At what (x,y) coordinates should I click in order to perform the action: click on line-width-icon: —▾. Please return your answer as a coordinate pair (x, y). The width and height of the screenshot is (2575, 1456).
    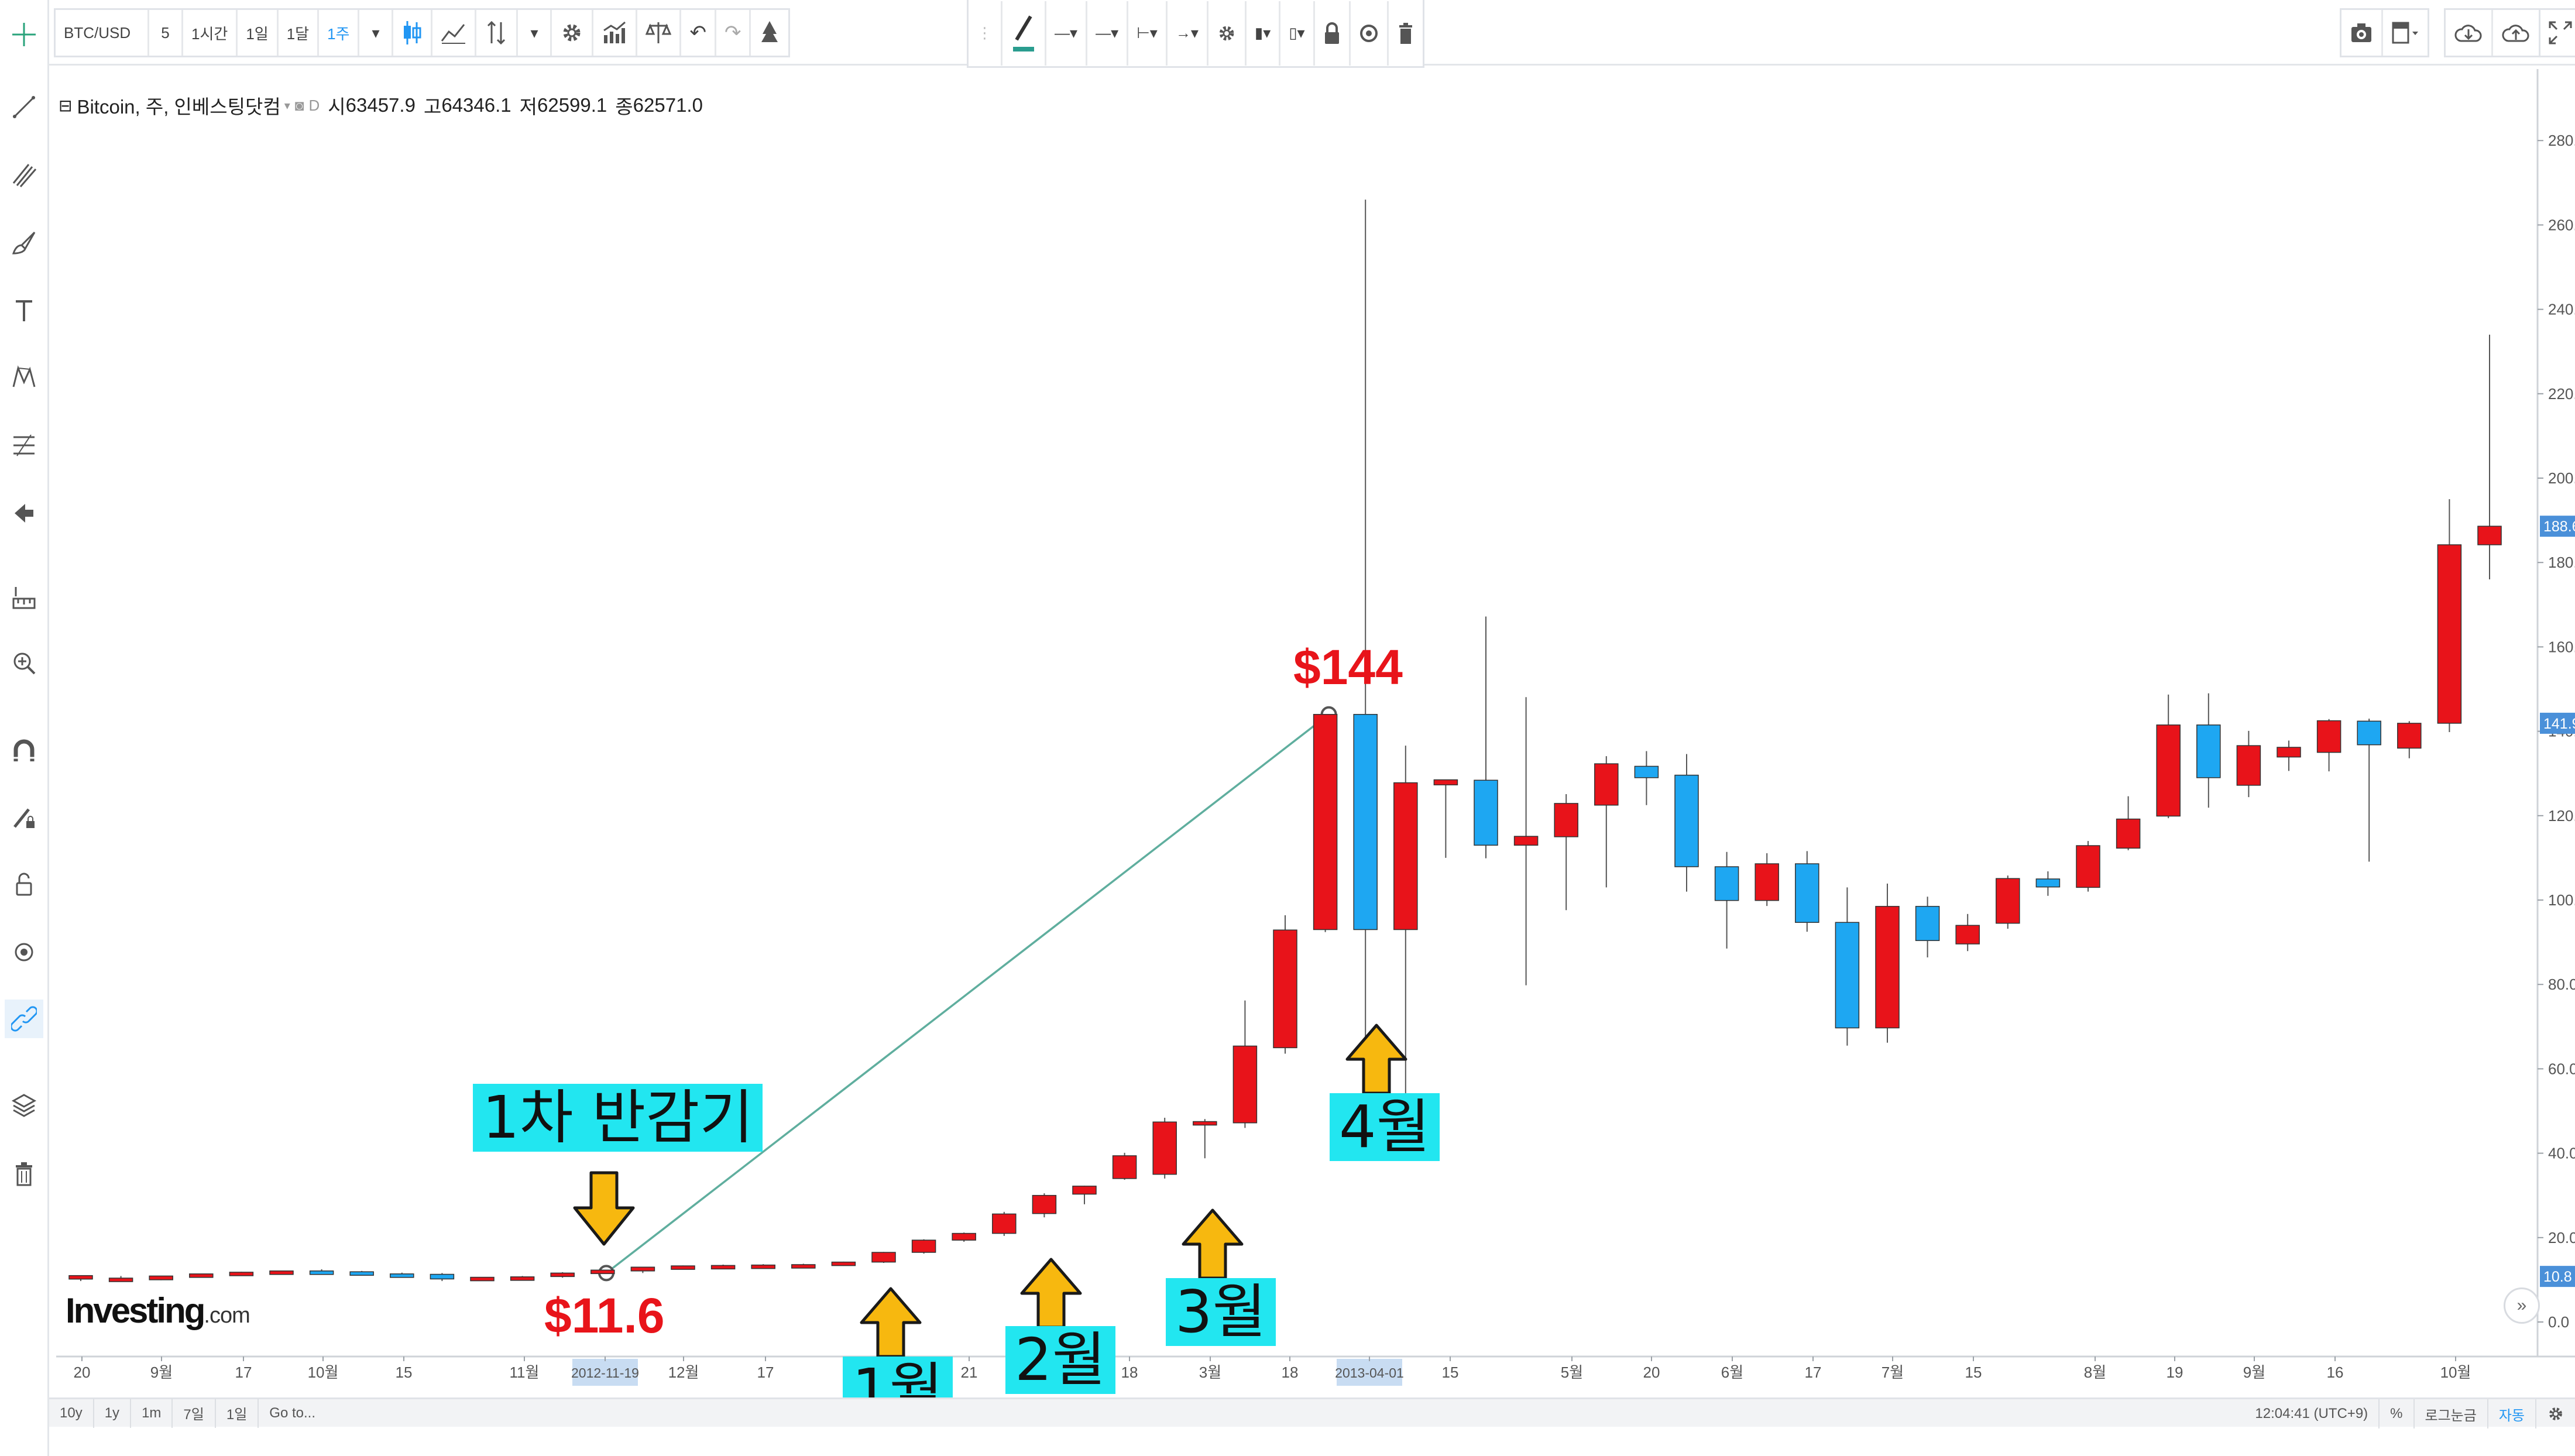
    Looking at the image, I should click on (1067, 33).